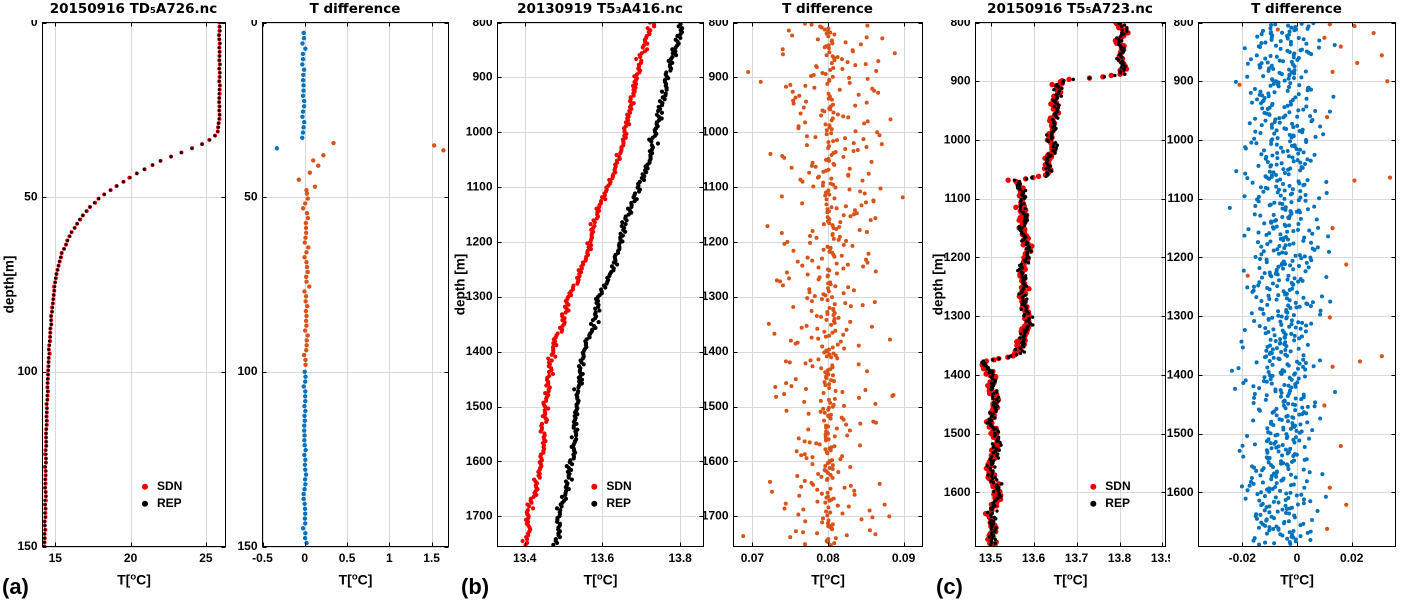  I want to click on chart-title-c-diff: T difference, so click(1296, 9).